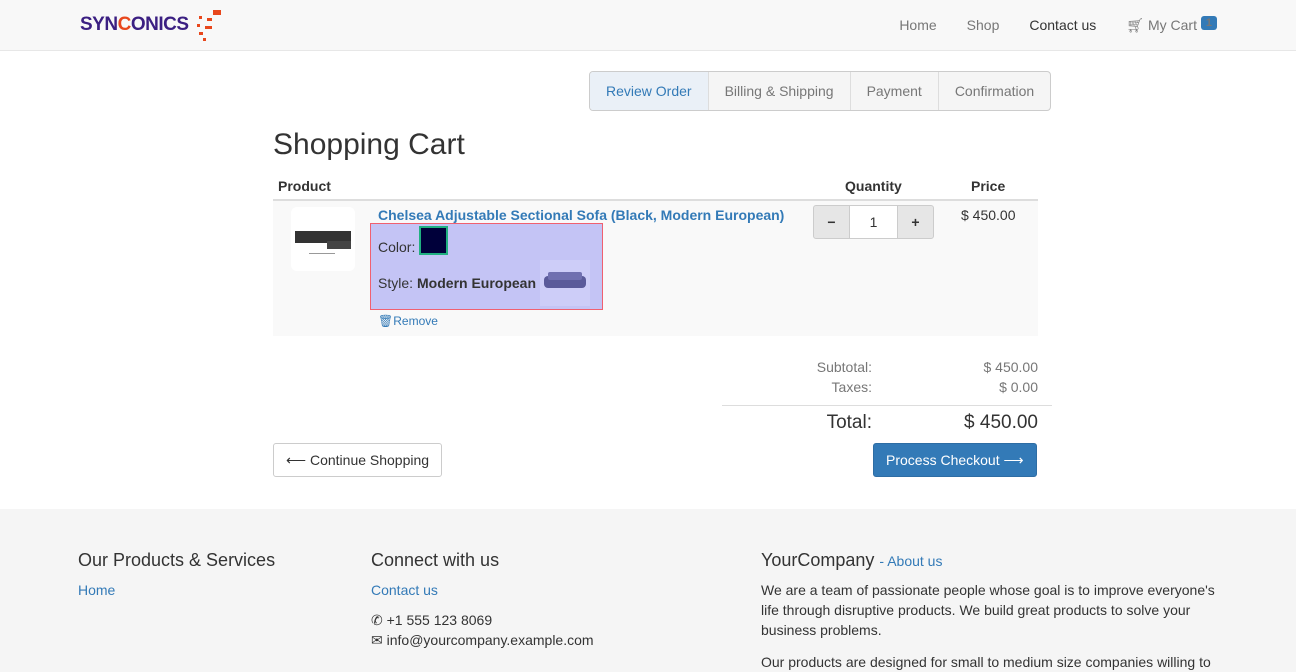  What do you see at coordinates (377, 620) in the screenshot?
I see `phone-icon: ✆` at bounding box center [377, 620].